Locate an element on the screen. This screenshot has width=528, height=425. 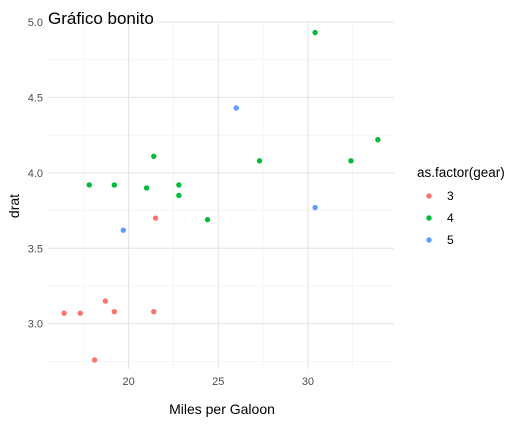
chart-title: Gráfico bonito is located at coordinates (101, 18).